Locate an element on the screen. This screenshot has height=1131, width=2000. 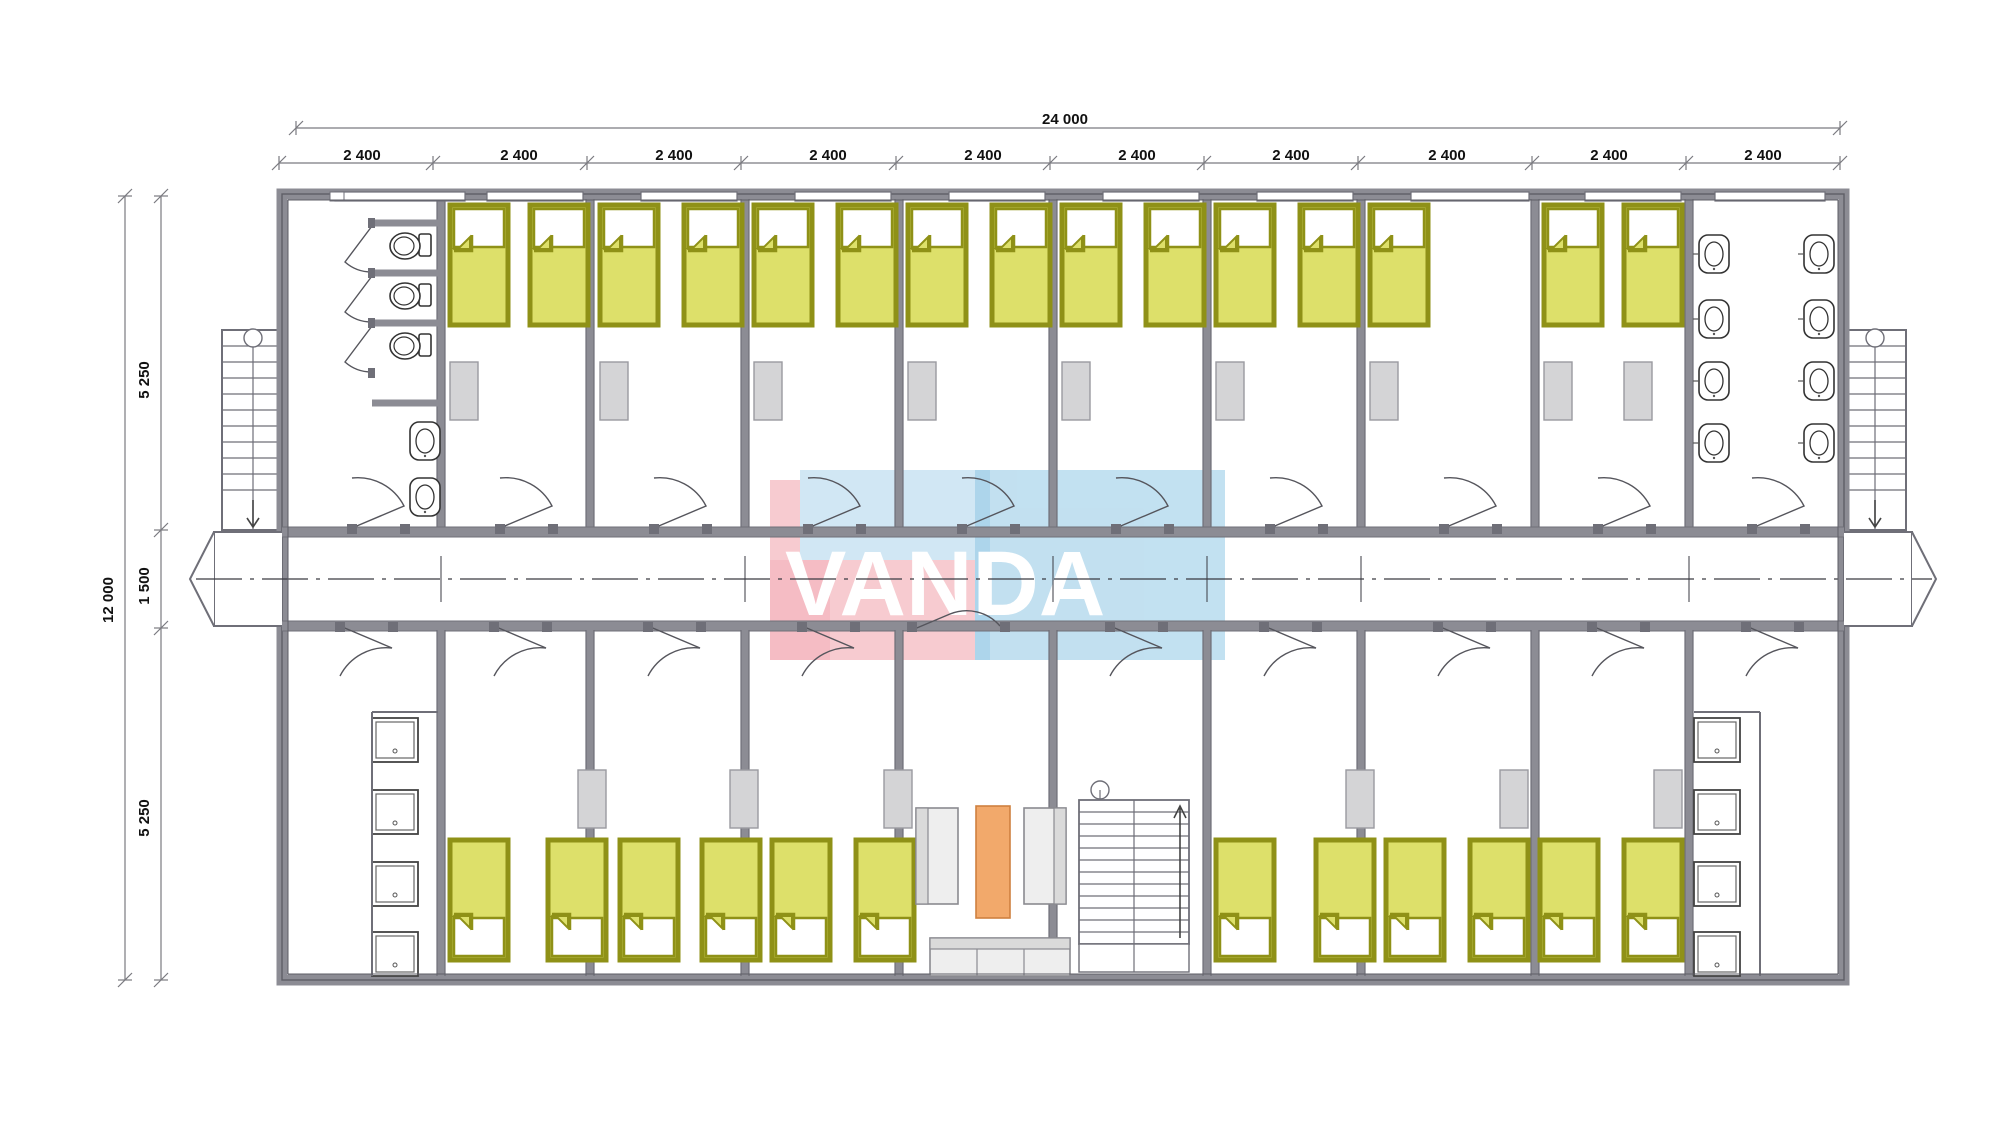
dim-bay-7: 2 400 is located at coordinates (1291, 155).